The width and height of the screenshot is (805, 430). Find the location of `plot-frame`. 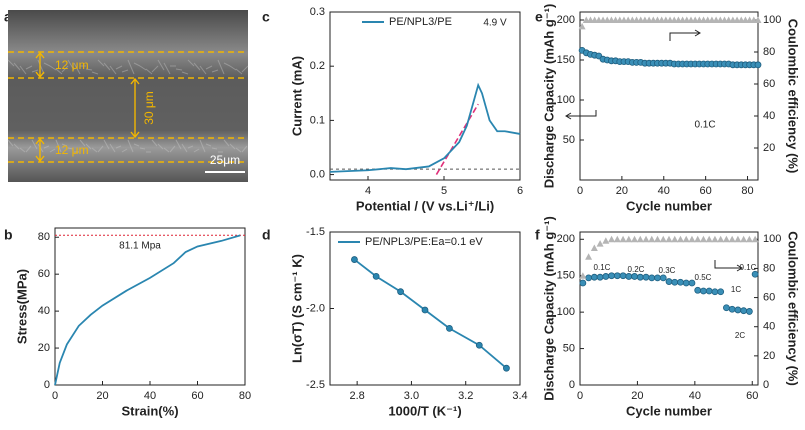

plot-frame is located at coordinates (425, 96).